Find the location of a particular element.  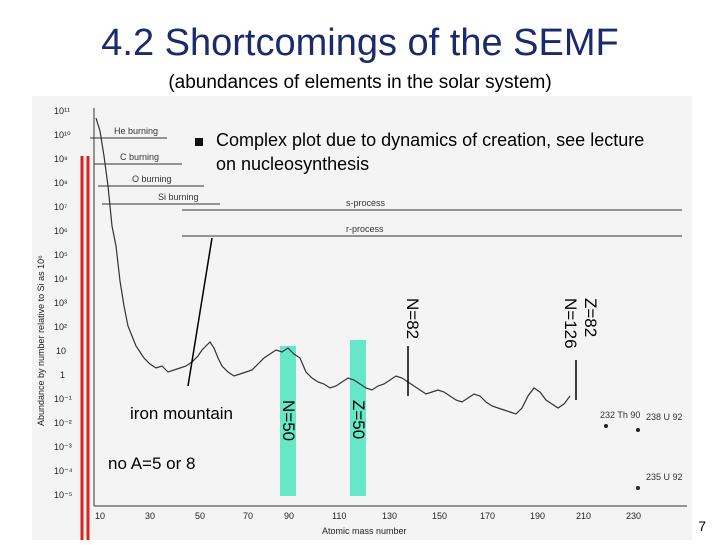

burning-label: Si burning is located at coordinates (178, 197).